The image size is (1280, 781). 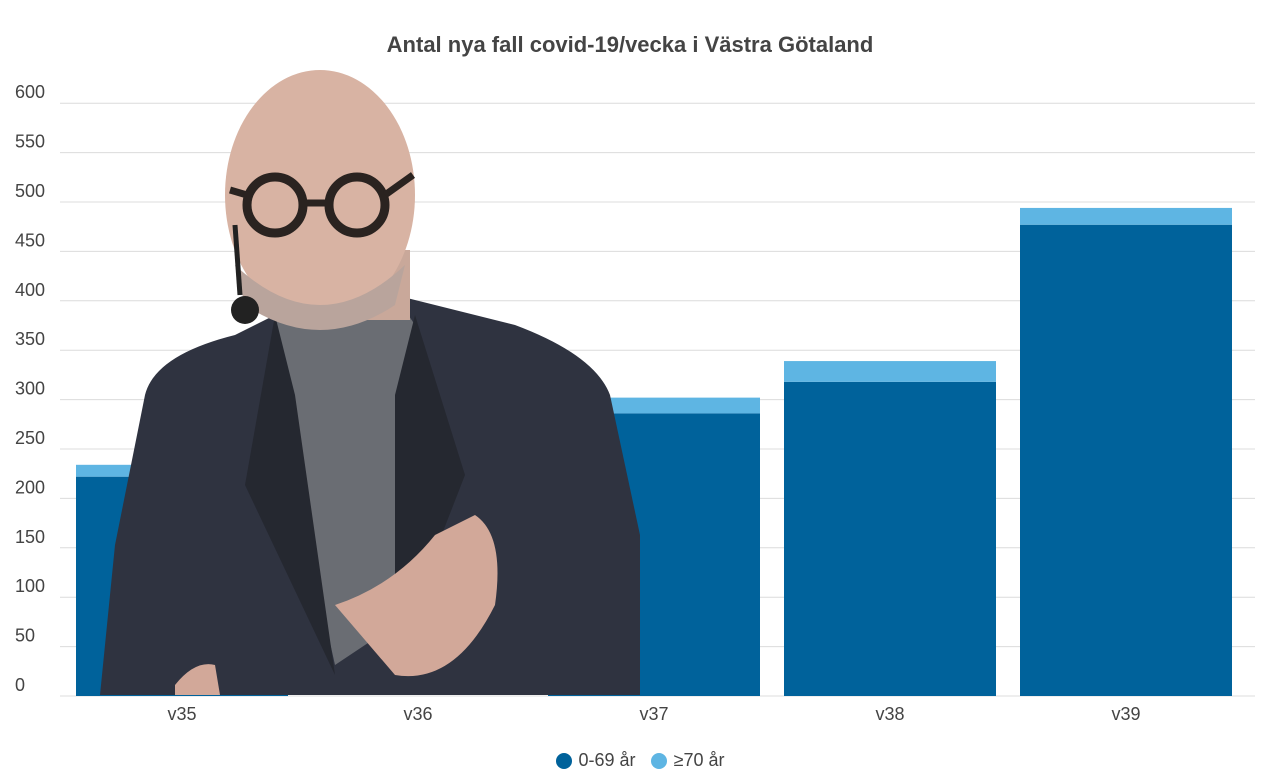 I want to click on y-tick-label: 200, so click(x=30, y=487).